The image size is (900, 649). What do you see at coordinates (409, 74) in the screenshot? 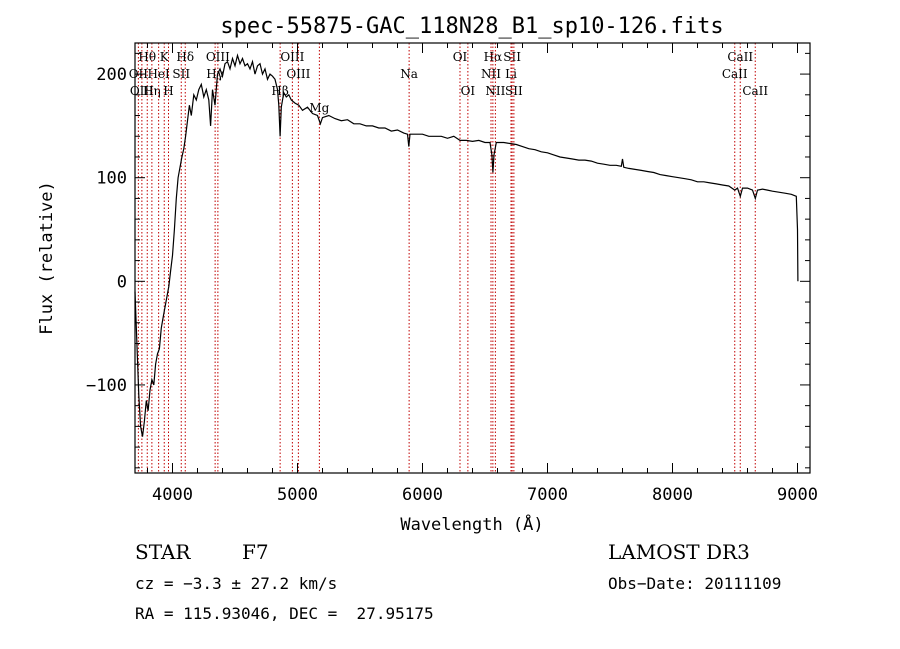
I see `line-label: Na` at bounding box center [409, 74].